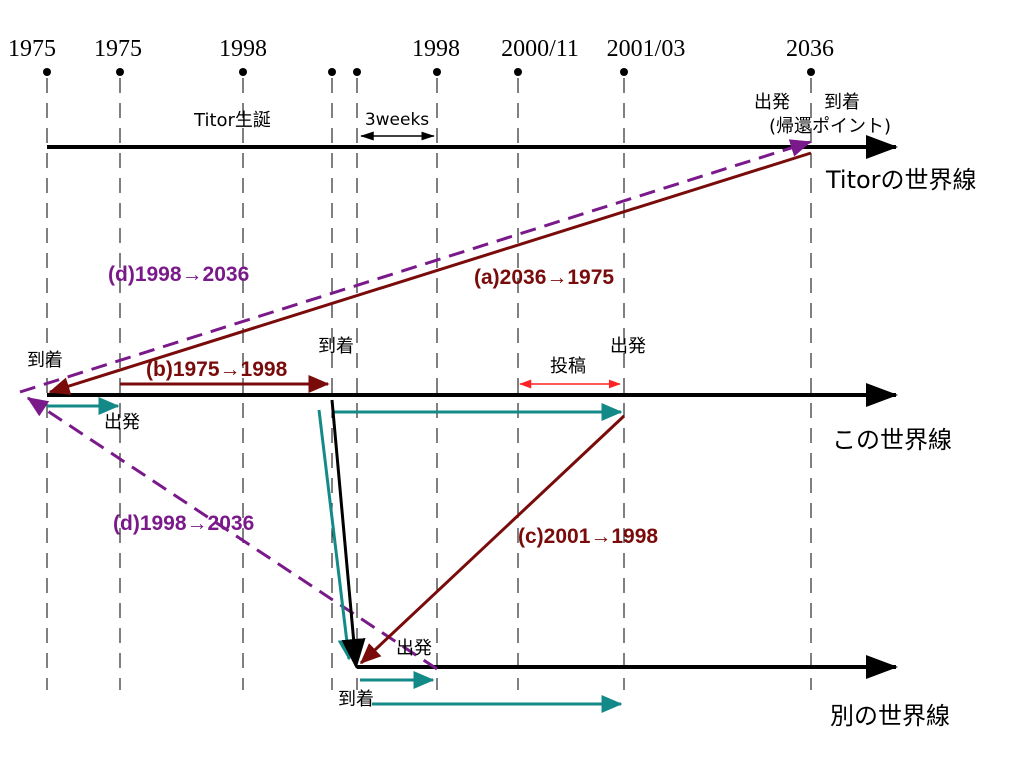  I want to click on arrive-label-mid: 到着, so click(336, 346).